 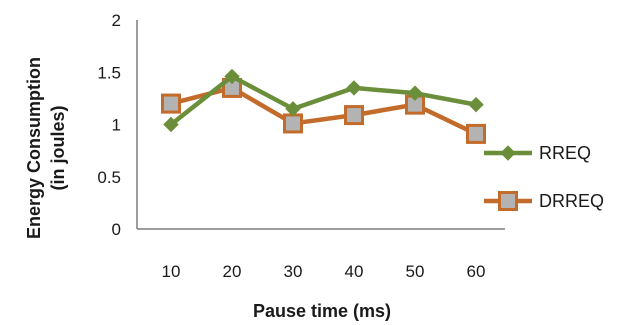 I want to click on legend: RREQ DRREQ, so click(x=544, y=177).